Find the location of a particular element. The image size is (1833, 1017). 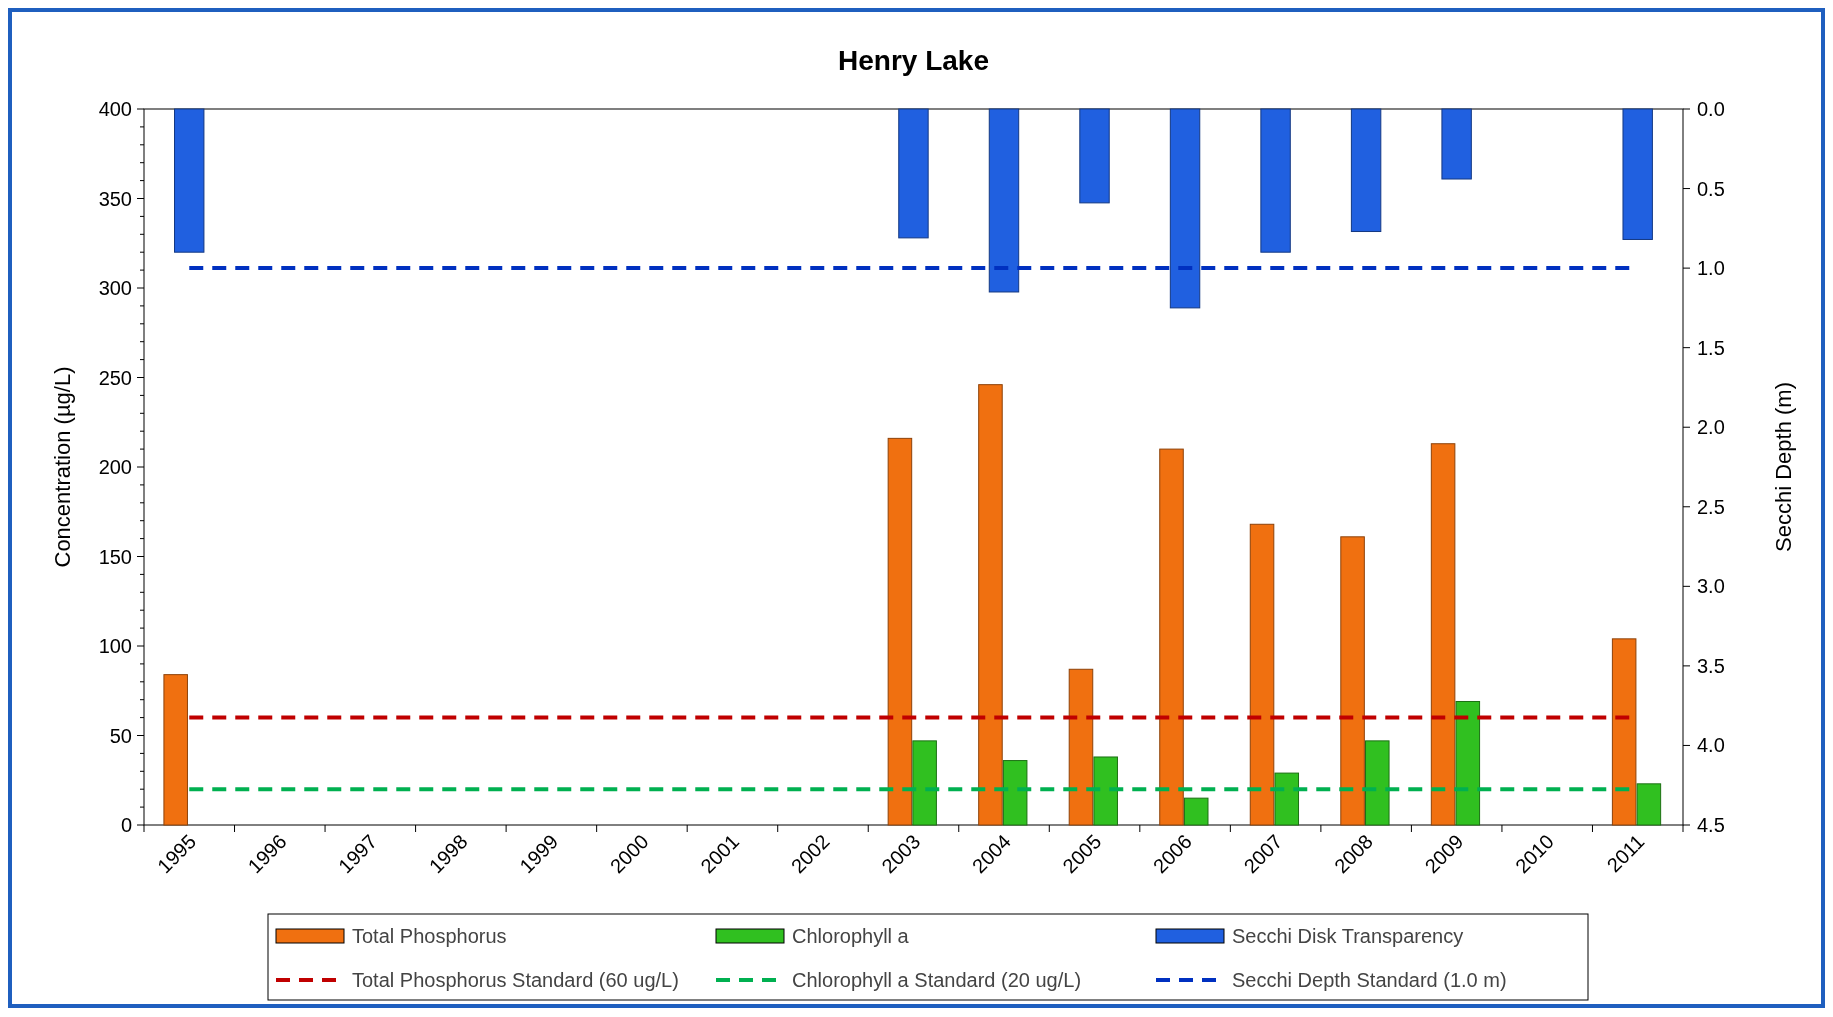

y-tick-label: 200 is located at coordinates (115, 467).